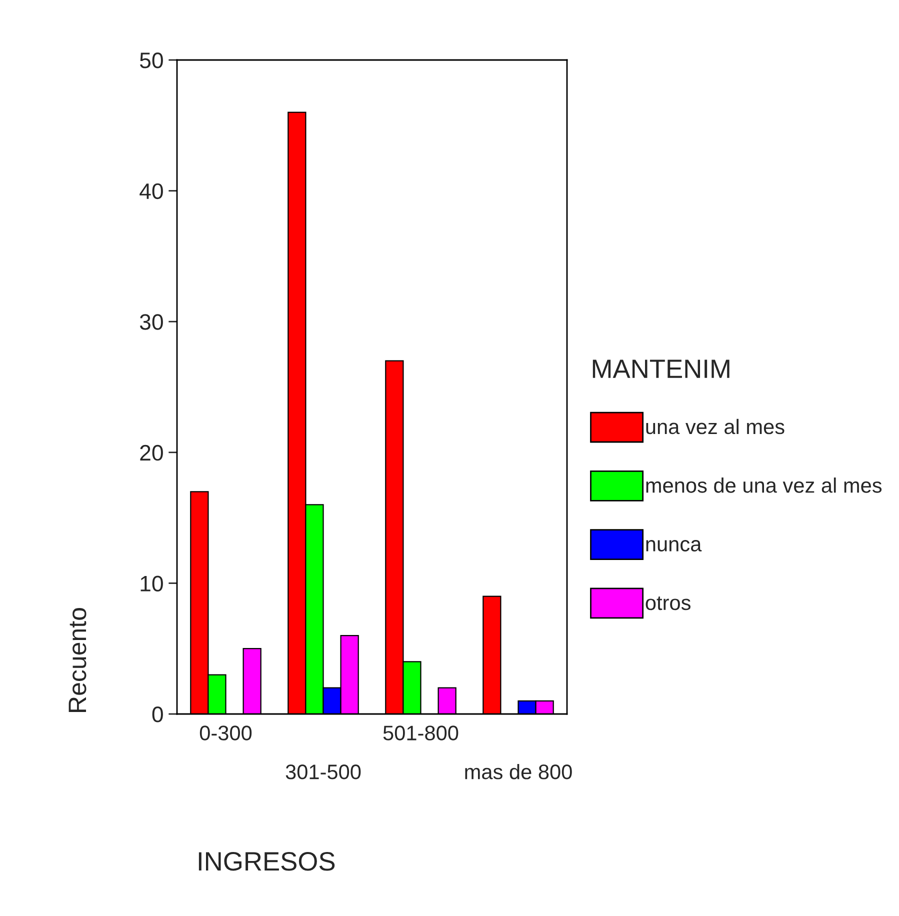  What do you see at coordinates (77, 660) in the screenshot?
I see `y-axis-title: Recuento` at bounding box center [77, 660].